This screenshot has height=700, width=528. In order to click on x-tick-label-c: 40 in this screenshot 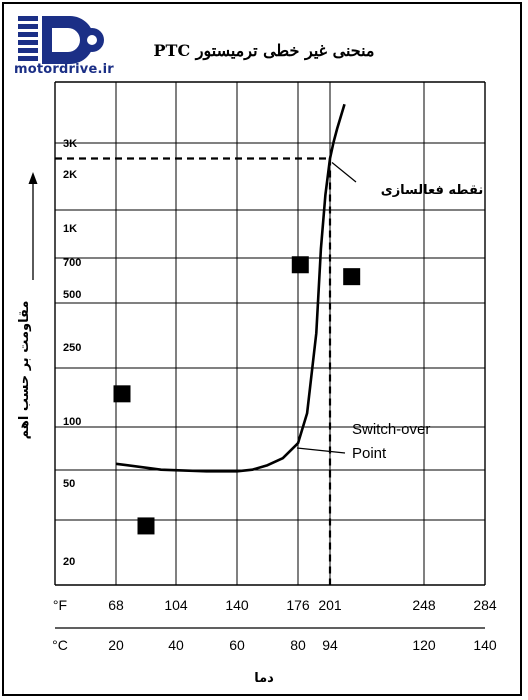, I will do `click(176, 645)`.